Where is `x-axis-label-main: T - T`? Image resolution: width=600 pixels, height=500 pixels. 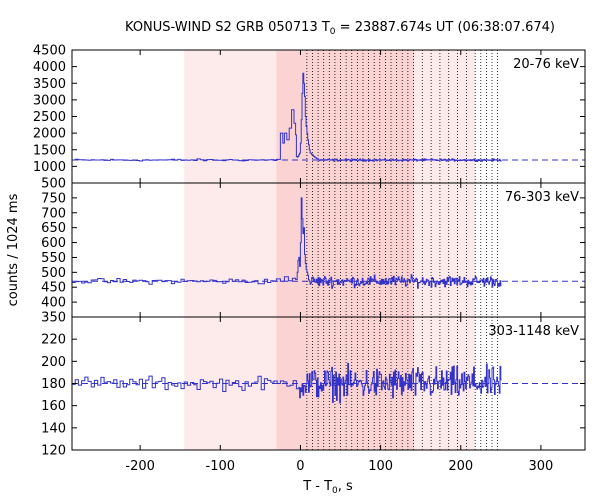
x-axis-label-main: T - T is located at coordinates (317, 486).